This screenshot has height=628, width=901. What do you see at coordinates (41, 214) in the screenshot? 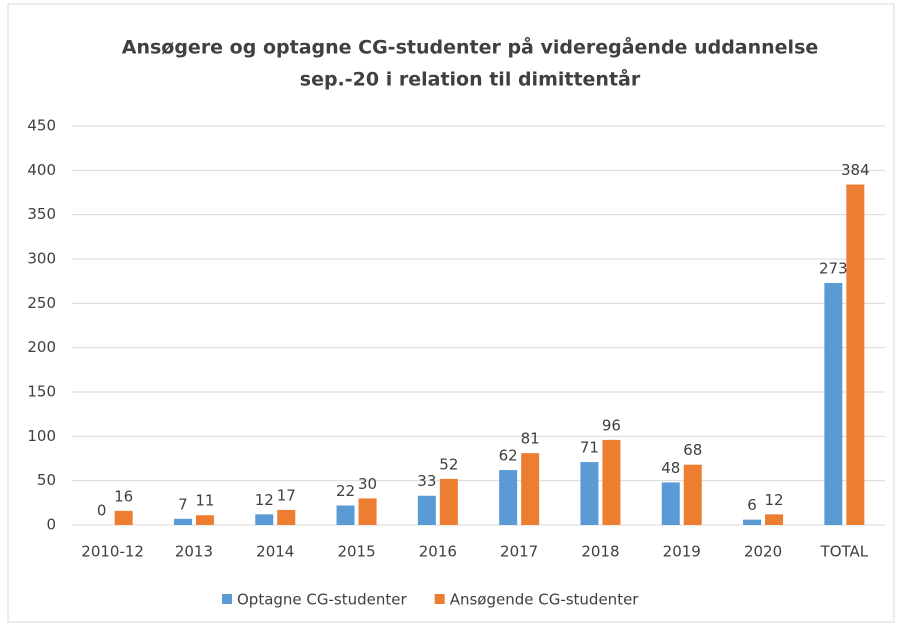
I see `y-tick-label: 350` at bounding box center [41, 214].